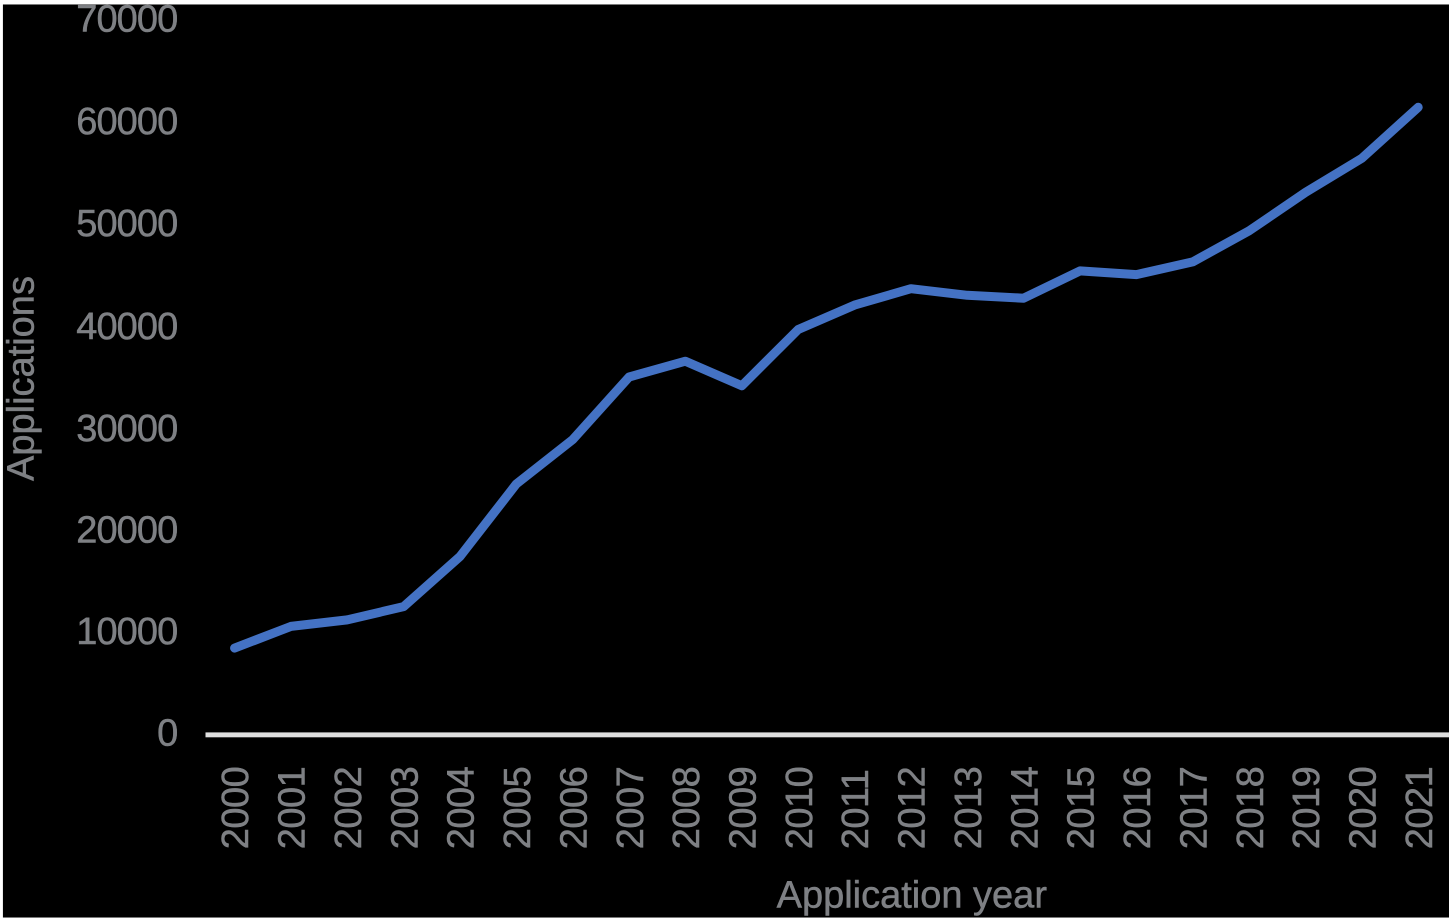  I want to click on svg-text: 10000, so click(126, 632).